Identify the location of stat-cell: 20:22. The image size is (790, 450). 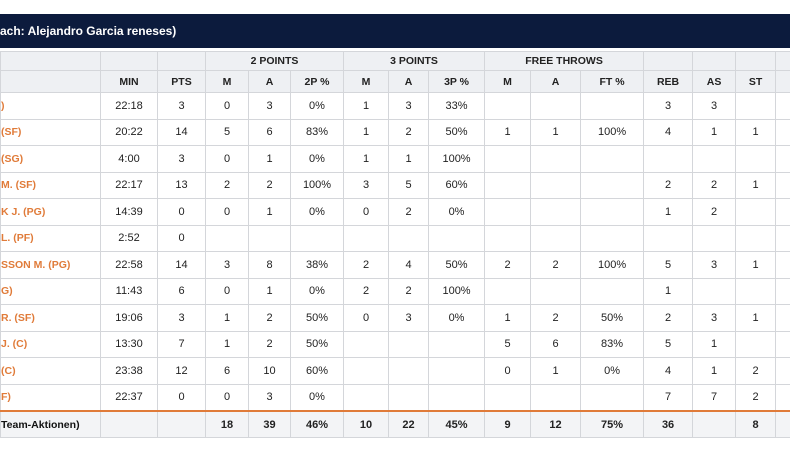
(129, 132).